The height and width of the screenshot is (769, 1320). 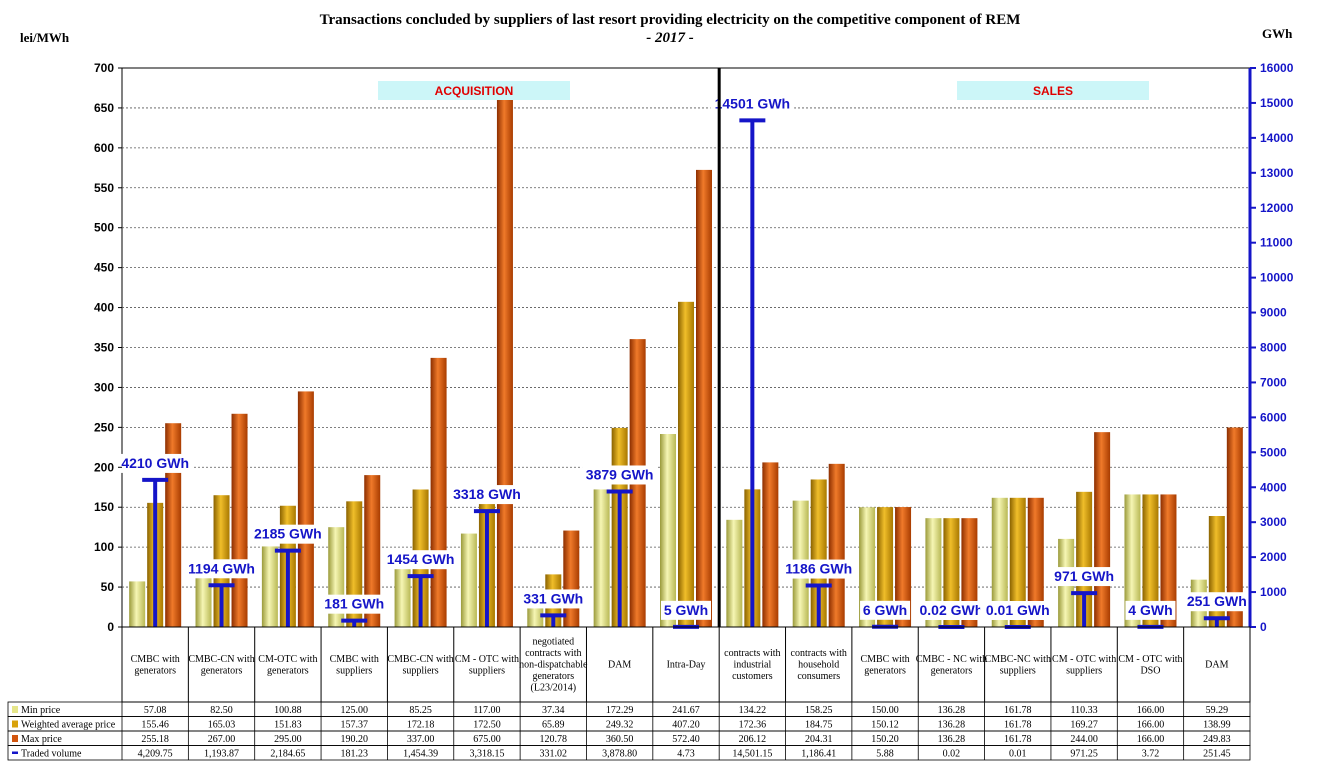 What do you see at coordinates (1277, 68) in the screenshot?
I see `y2-tick-label: 16000` at bounding box center [1277, 68].